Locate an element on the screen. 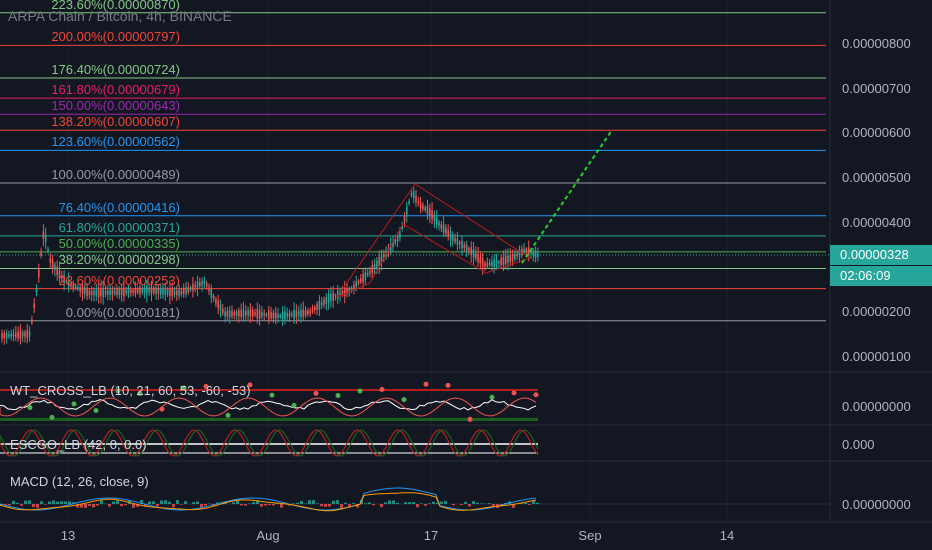 The width and height of the screenshot is (932, 550). fib-level-label: 138.20%(0.00000607) is located at coordinates (115, 122).